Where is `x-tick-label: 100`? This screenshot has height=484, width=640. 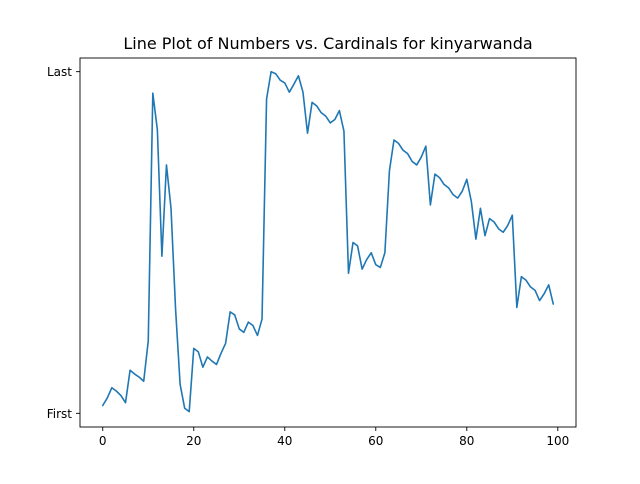 x-tick-label: 100 is located at coordinates (557, 441).